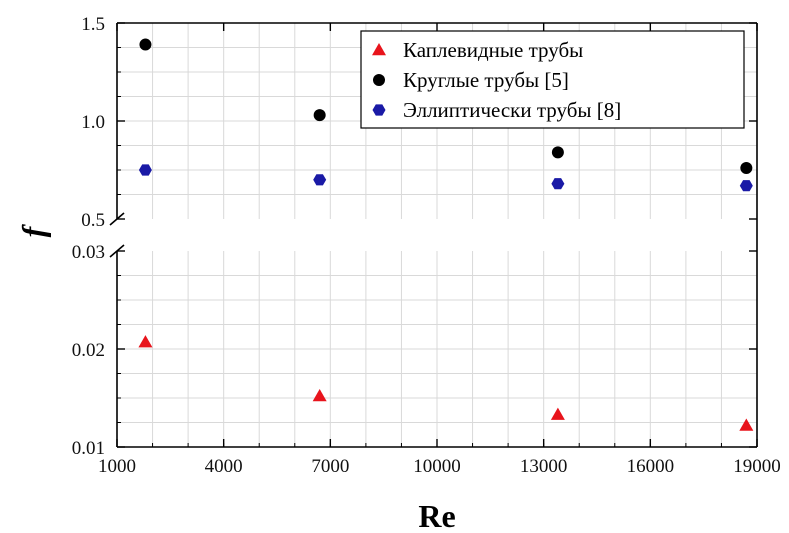  What do you see at coordinates (88, 448) in the screenshot?
I see `y-tick-label: 0.01` at bounding box center [88, 448].